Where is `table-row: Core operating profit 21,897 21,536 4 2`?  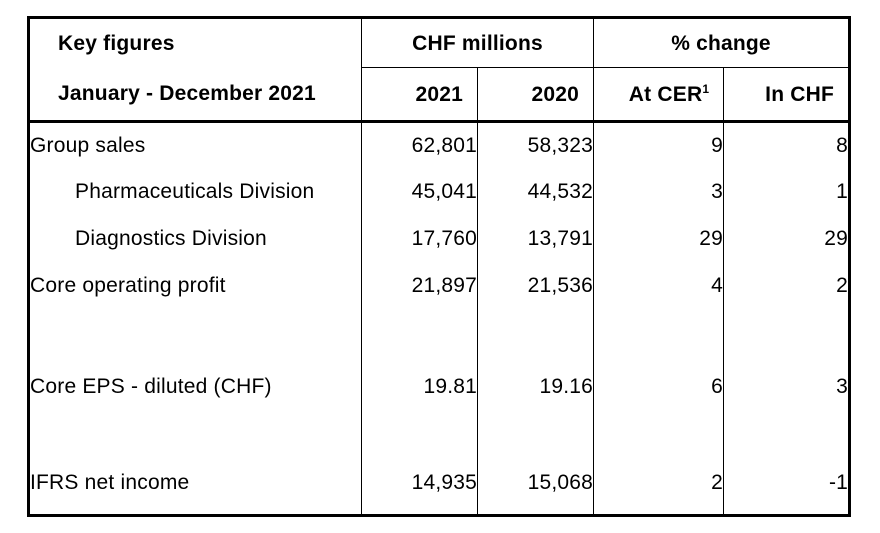
table-row: Core operating profit 21,897 21,536 4 2 is located at coordinates (439, 286).